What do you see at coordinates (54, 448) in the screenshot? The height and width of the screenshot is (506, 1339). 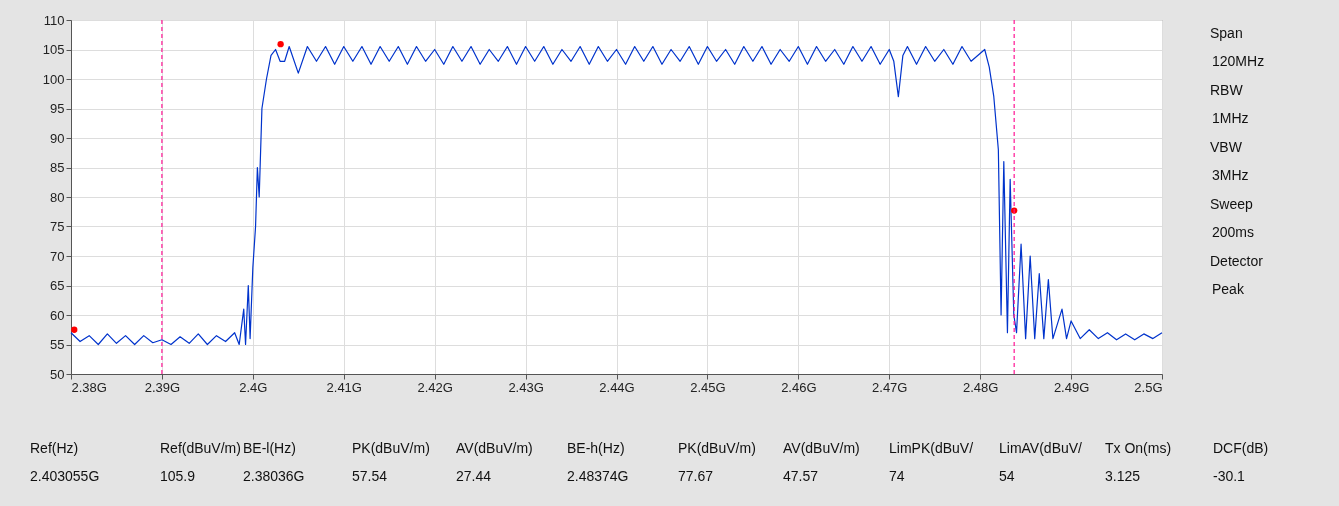 I see `text: Ref(Hz)` at bounding box center [54, 448].